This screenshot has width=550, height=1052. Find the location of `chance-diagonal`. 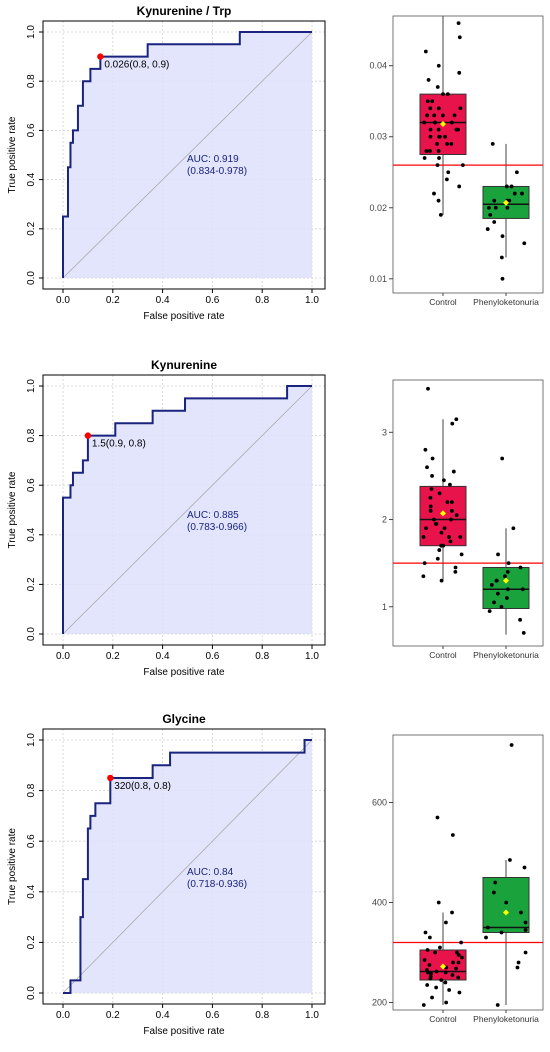

chance-diagonal is located at coordinates (187, 510).